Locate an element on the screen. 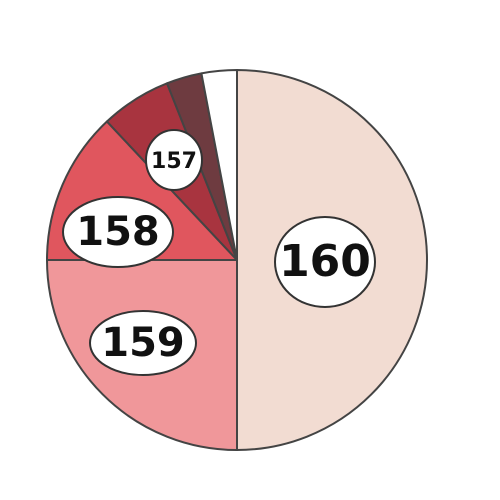 This screenshot has height=500, width=500. pie-slice is located at coordinates (219, 165).